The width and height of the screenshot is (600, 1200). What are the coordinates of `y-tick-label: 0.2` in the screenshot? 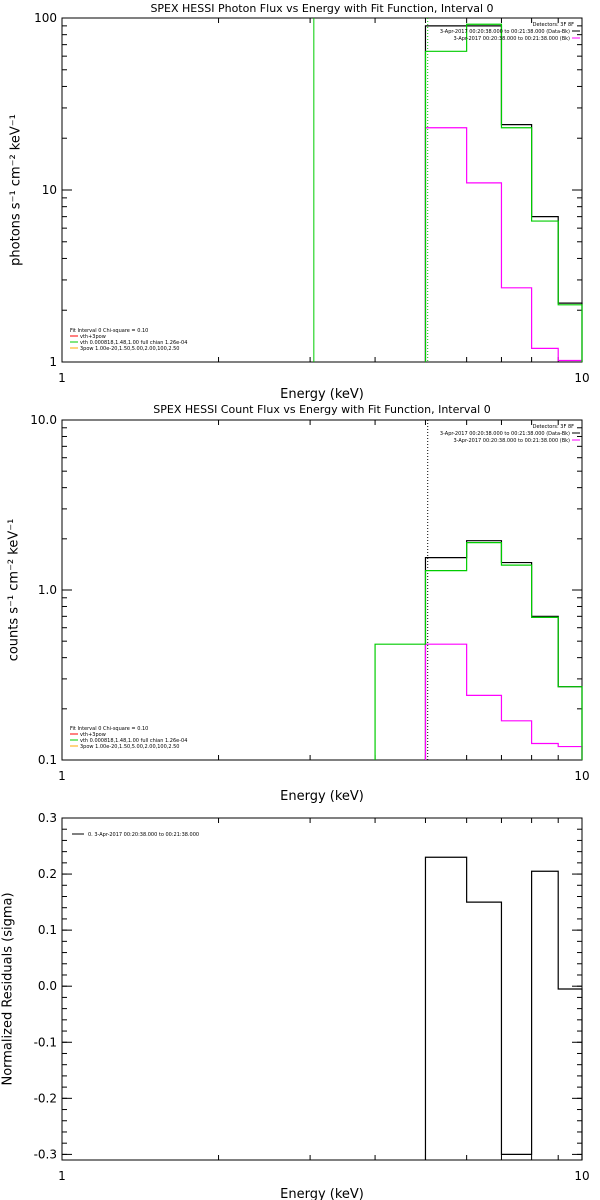 It's located at (47, 874).